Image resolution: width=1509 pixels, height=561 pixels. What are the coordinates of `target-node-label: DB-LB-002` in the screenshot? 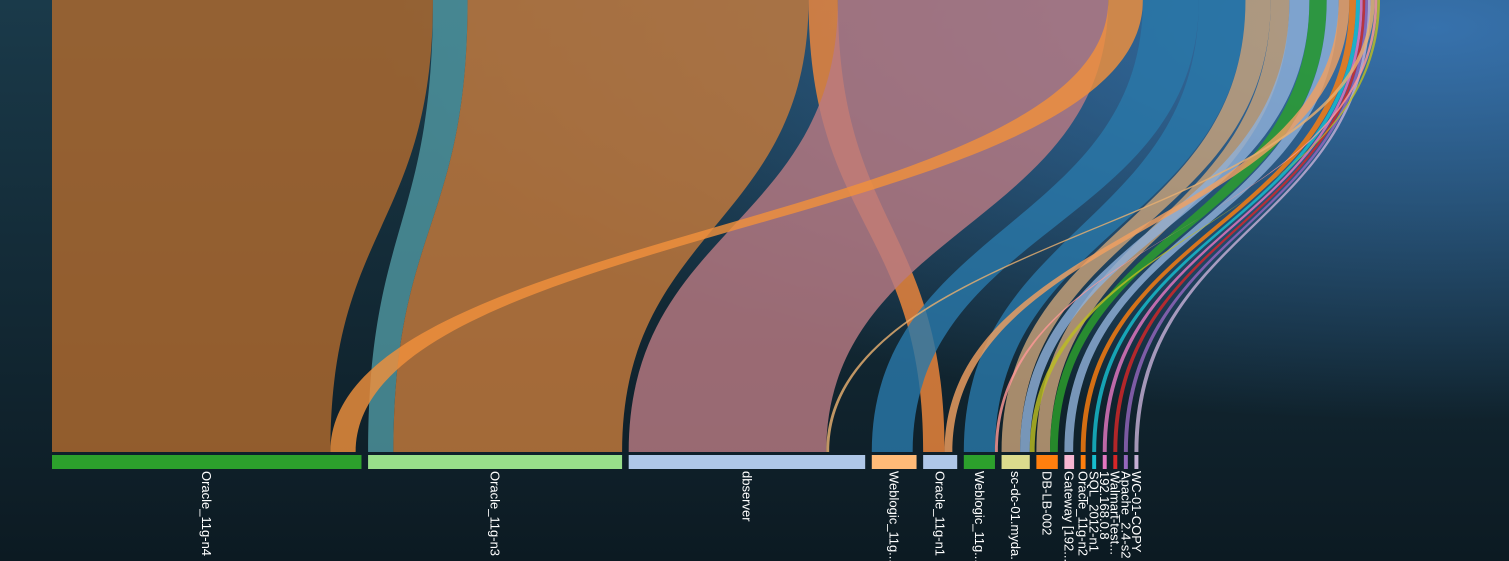 It's located at (1047, 503).